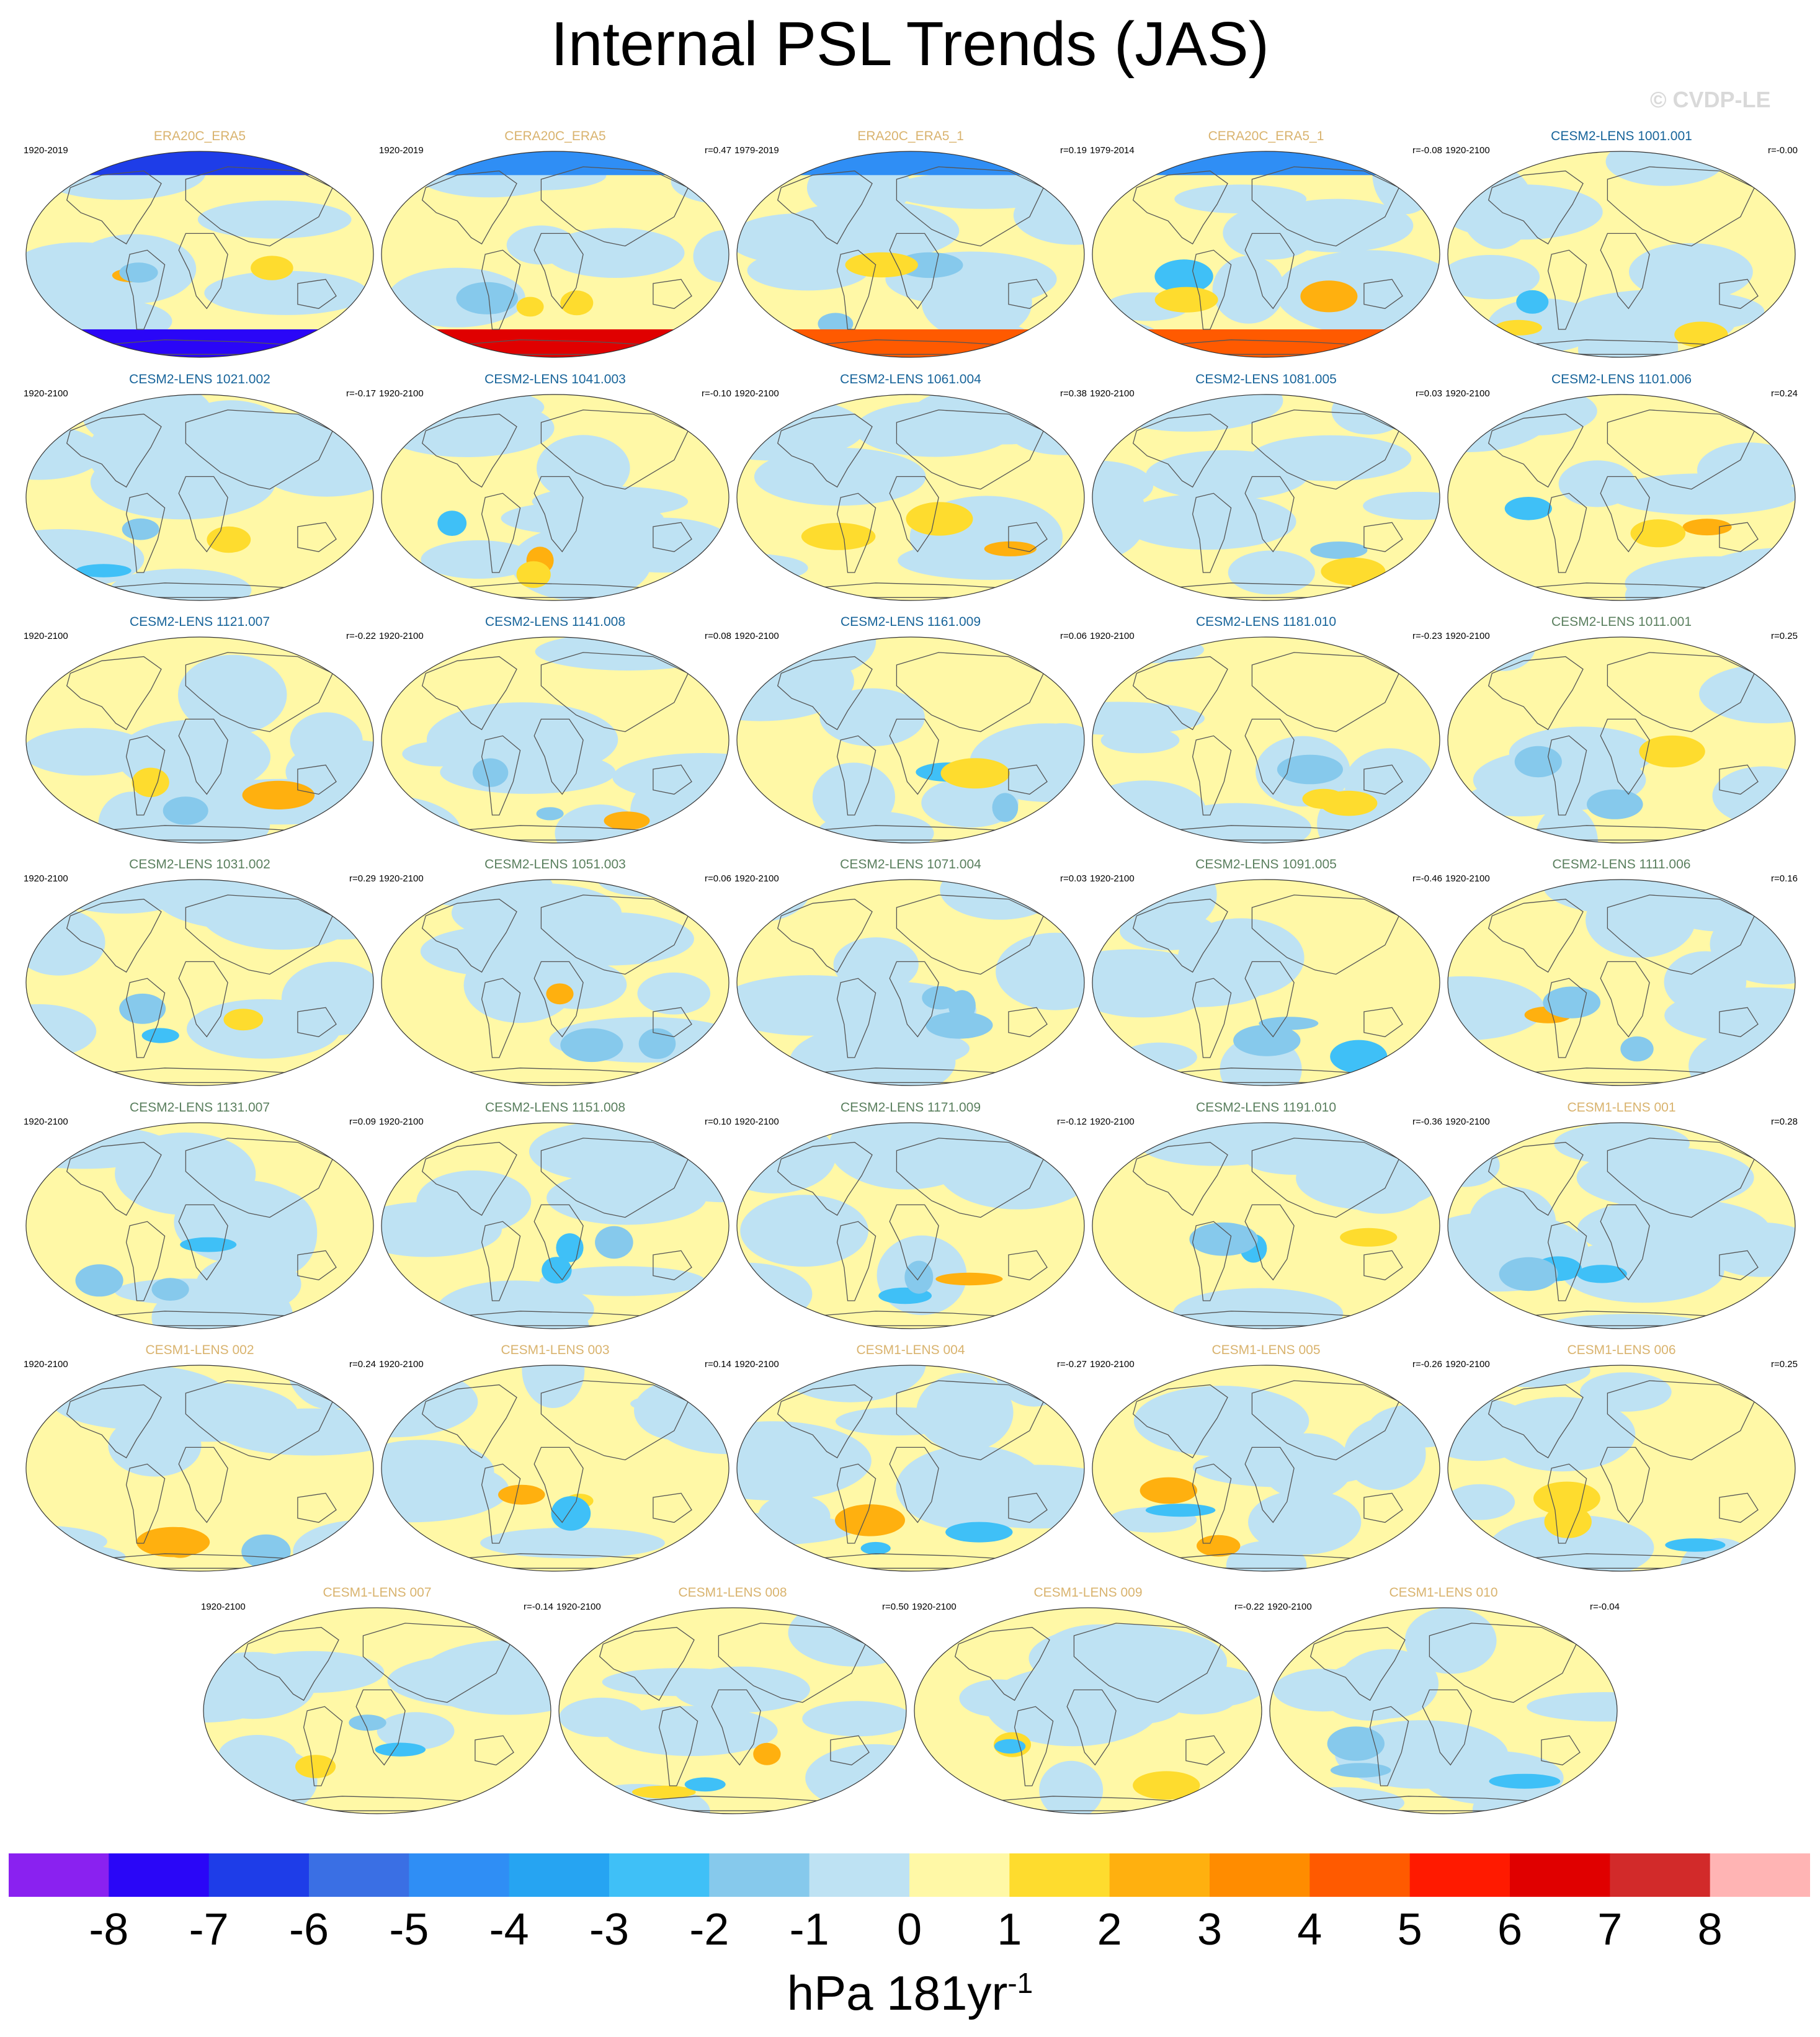  What do you see at coordinates (1621, 1107) in the screenshot?
I see `panel-title: CESM1-LENS 001` at bounding box center [1621, 1107].